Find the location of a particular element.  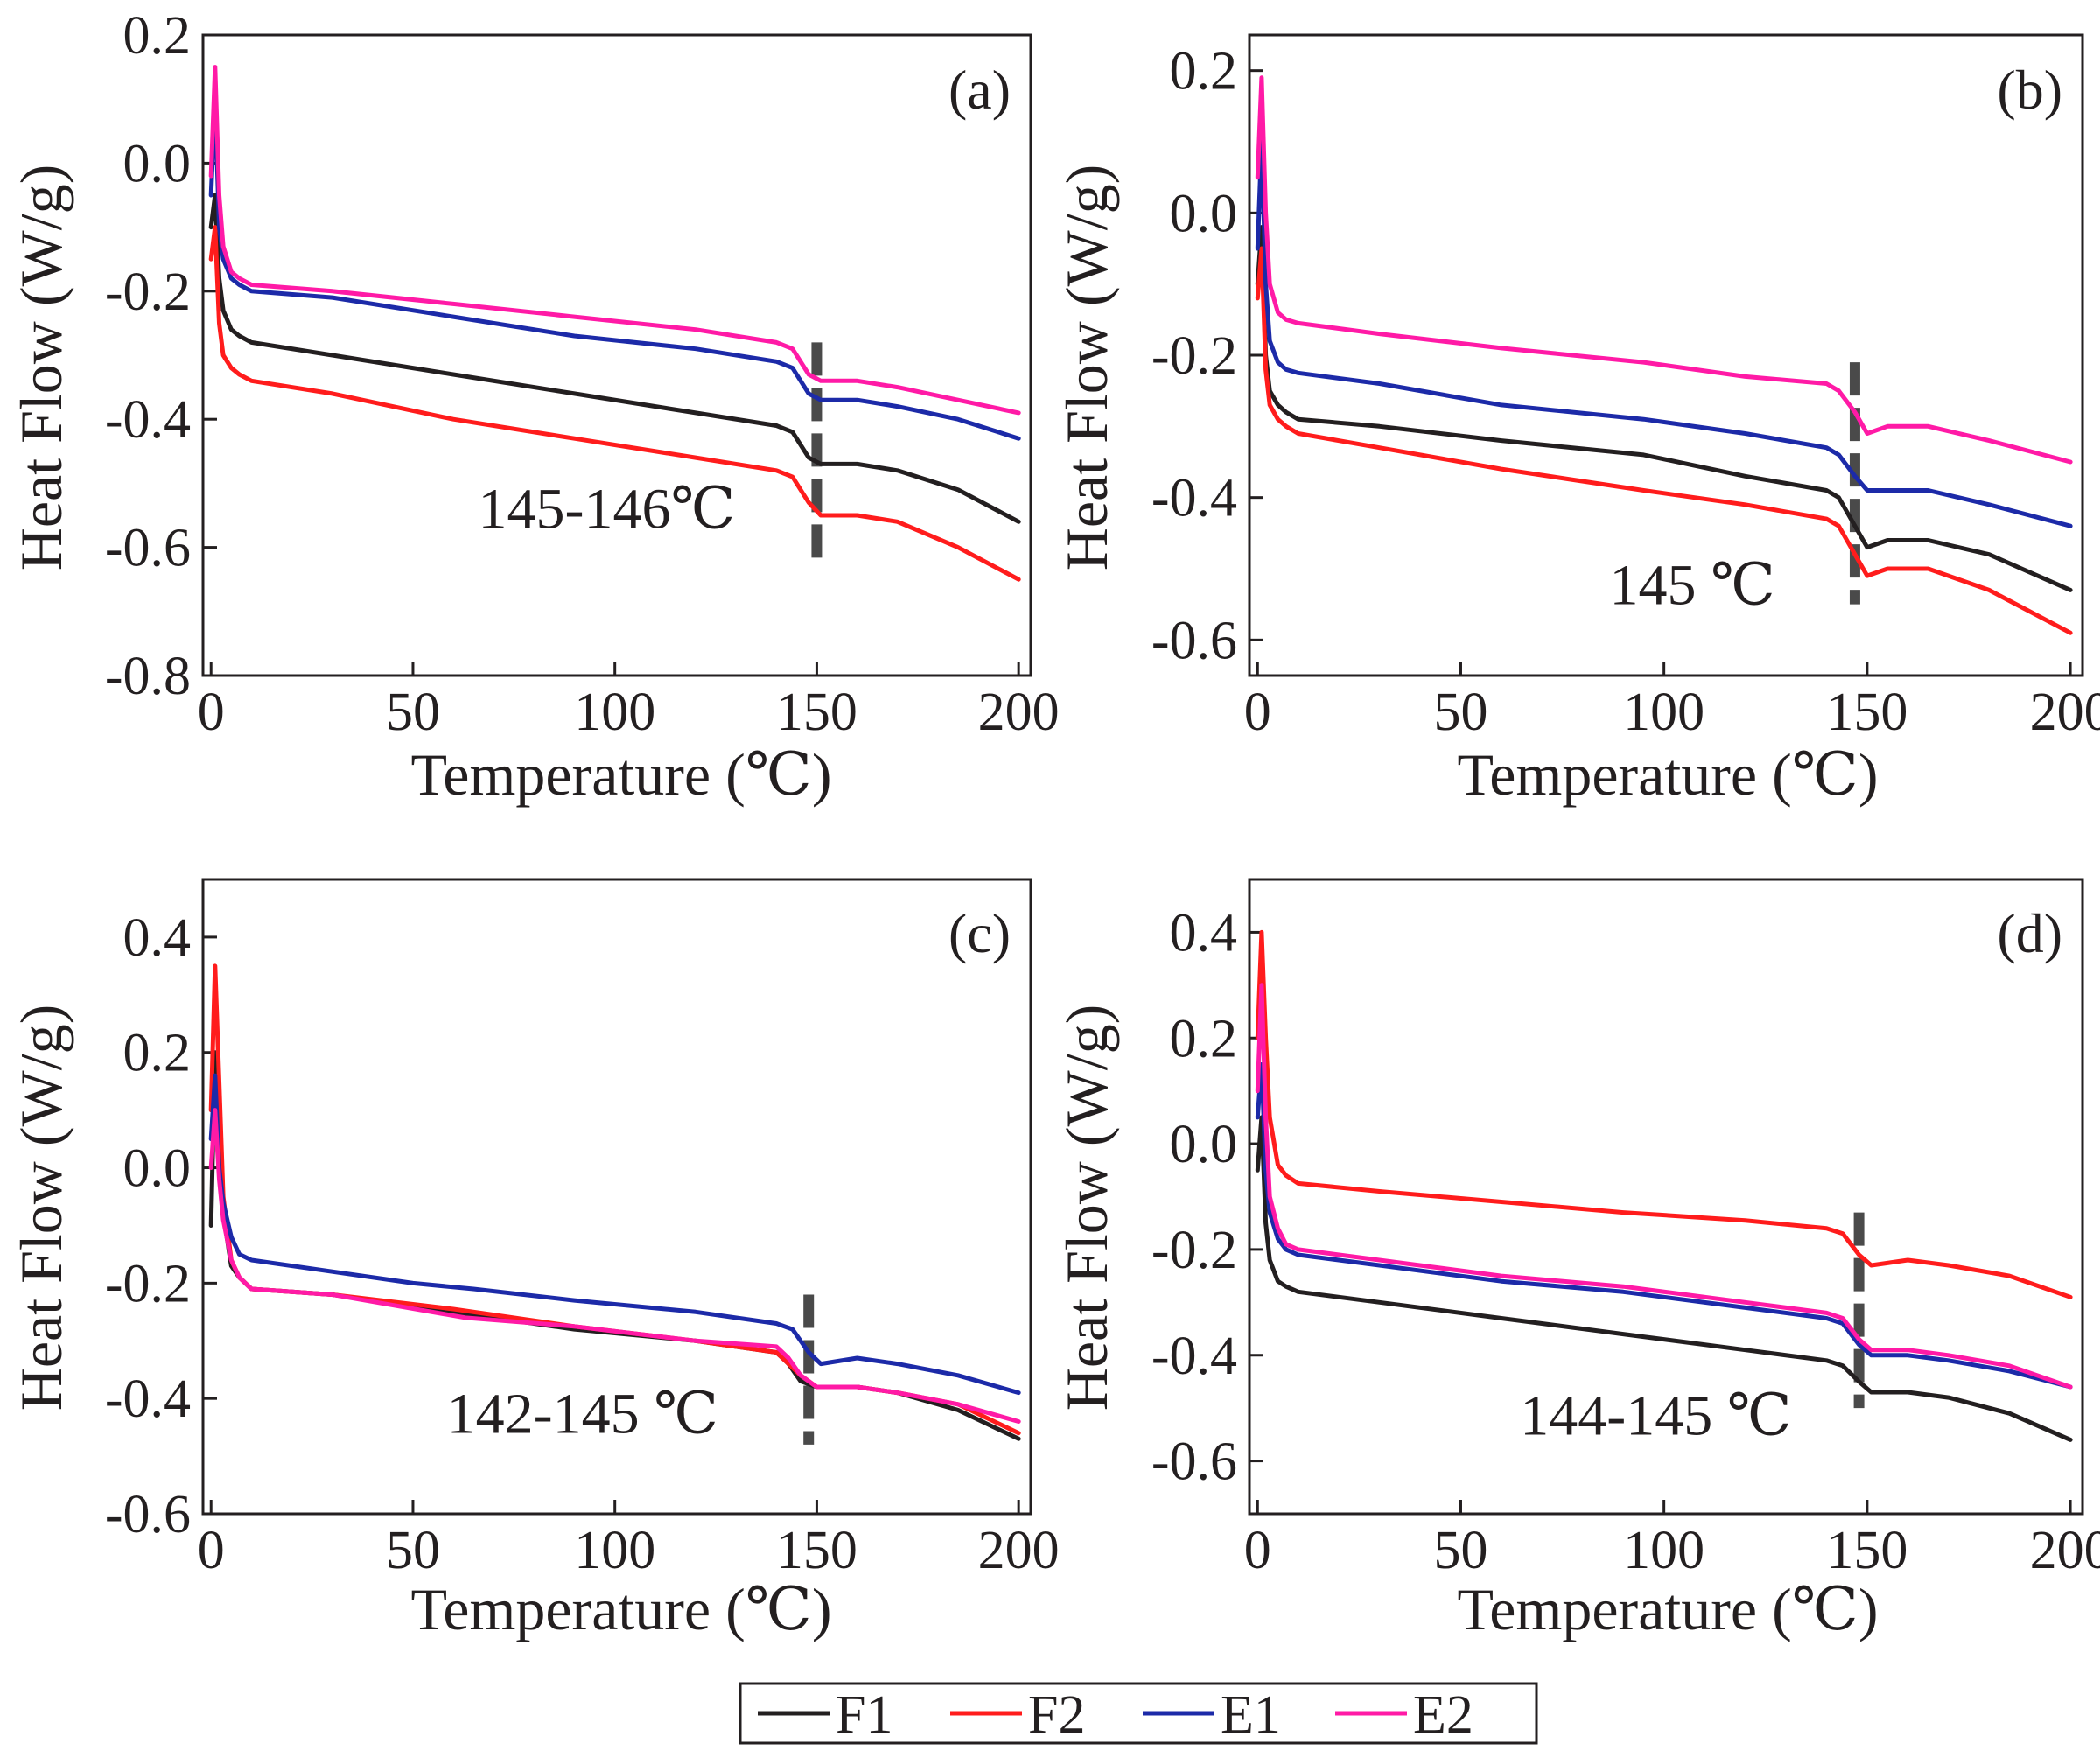

panel-c-xtick-label: 50 is located at coordinates (413, 1550).